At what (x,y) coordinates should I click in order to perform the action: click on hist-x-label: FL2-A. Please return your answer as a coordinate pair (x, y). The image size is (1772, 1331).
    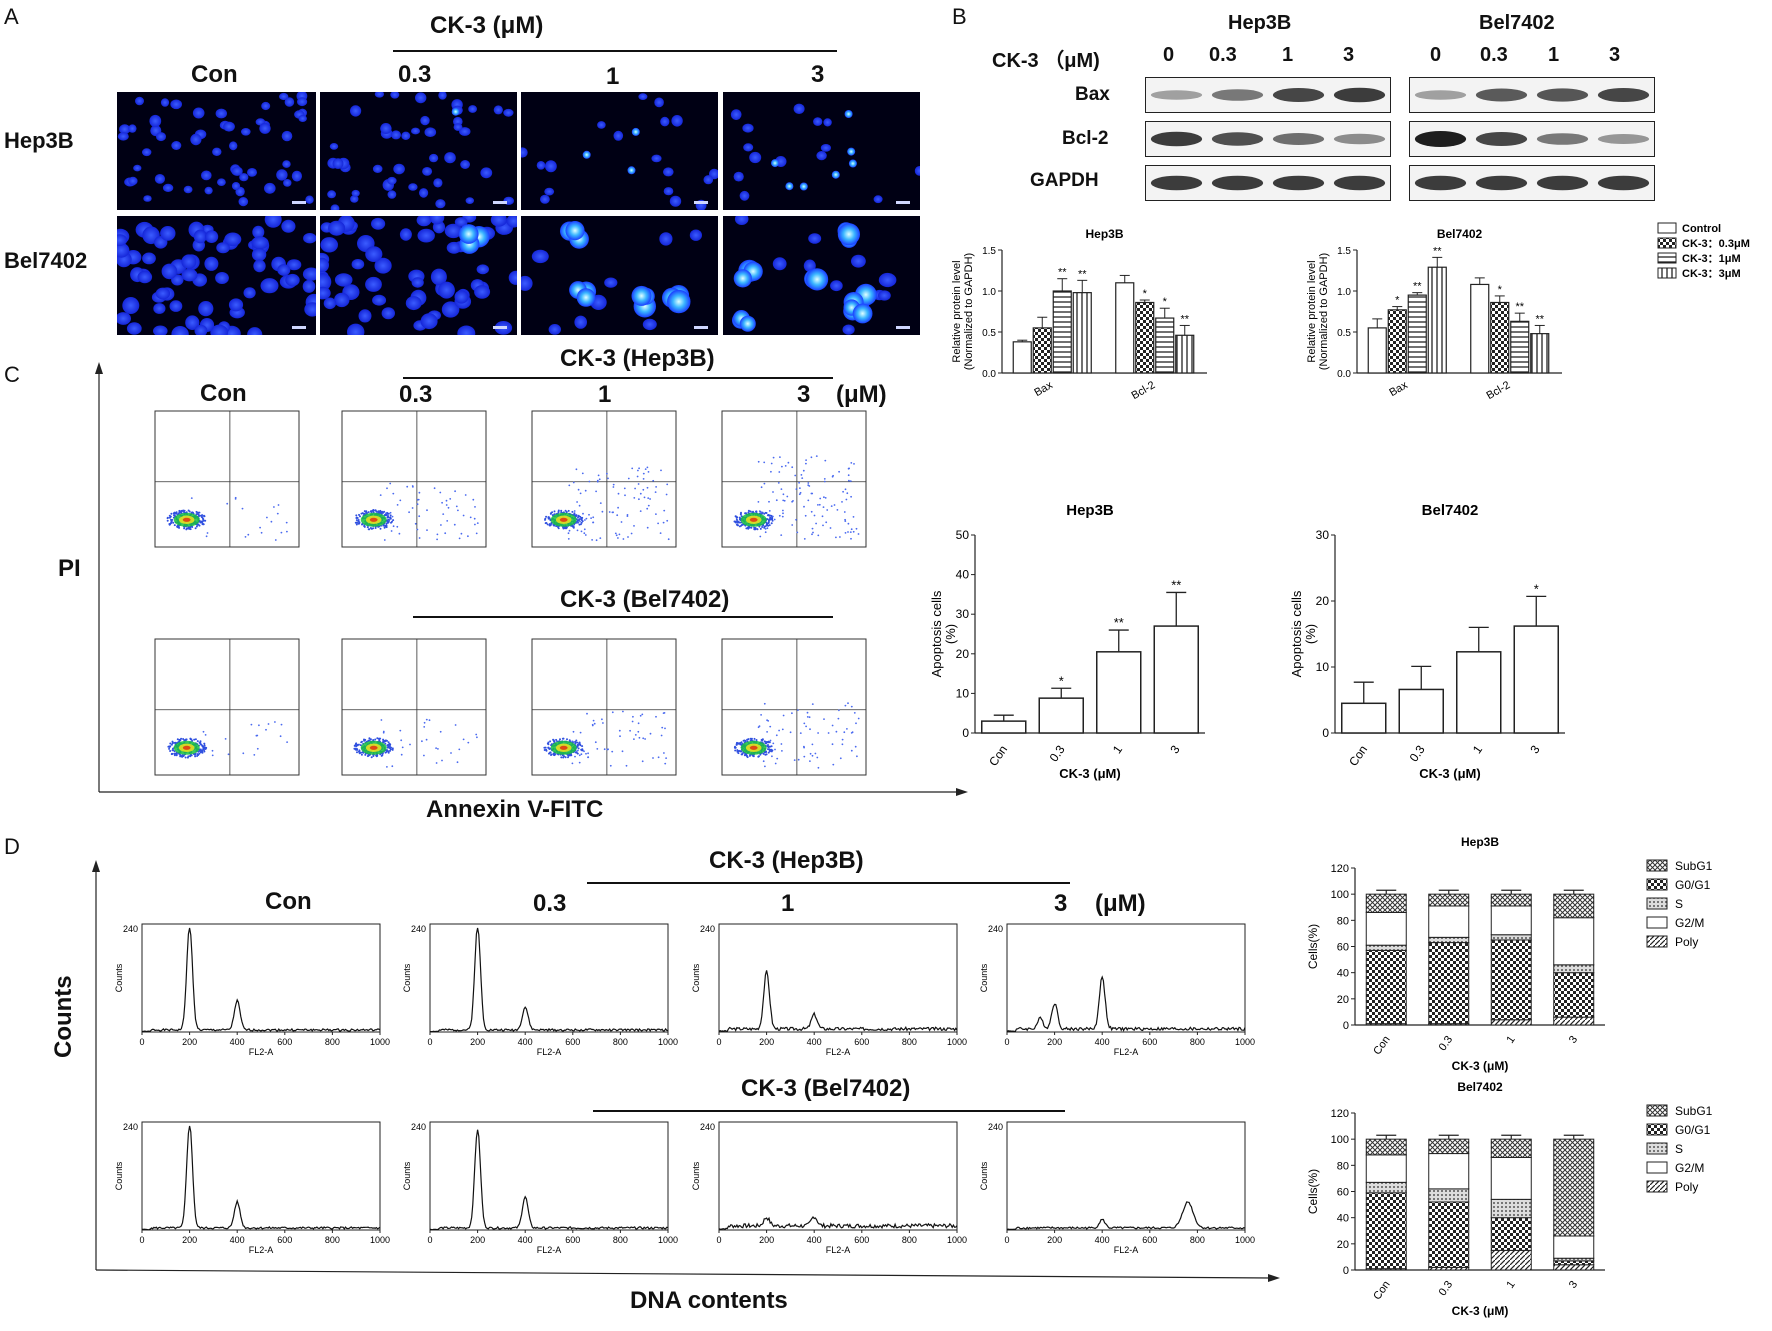
    Looking at the image, I should click on (838, 1250).